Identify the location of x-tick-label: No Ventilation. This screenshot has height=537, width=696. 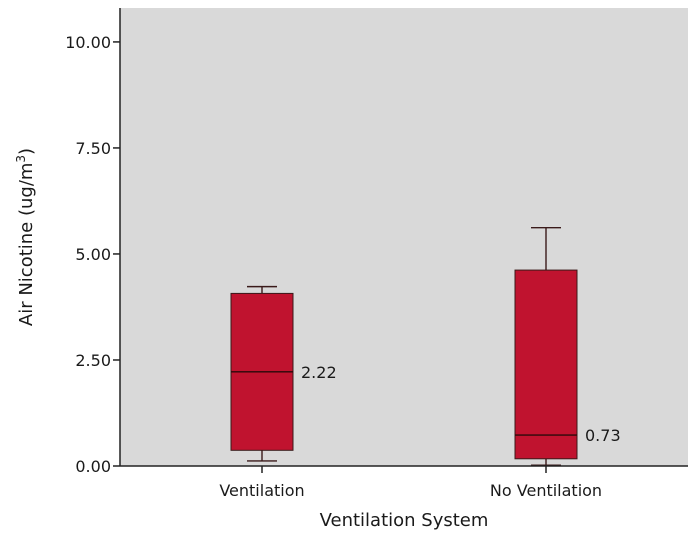
(546, 490).